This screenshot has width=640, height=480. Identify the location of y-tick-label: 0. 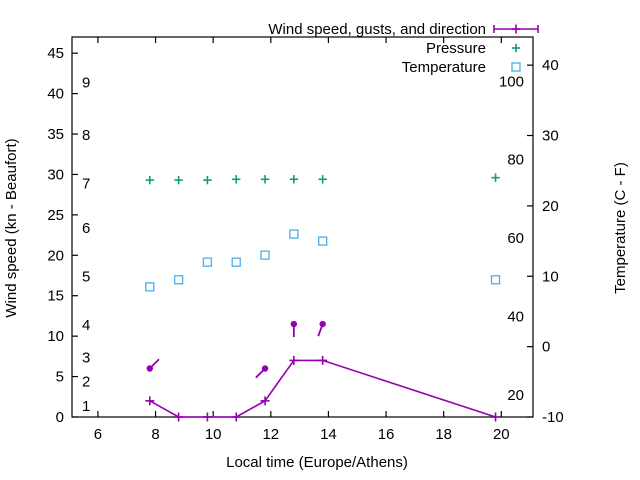
(60, 417).